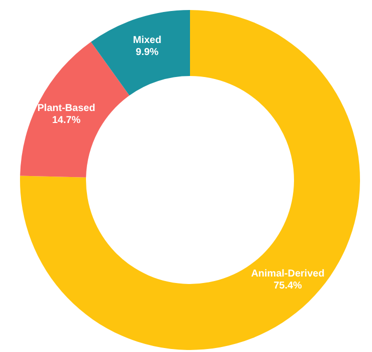 This screenshot has height=352, width=372. What do you see at coordinates (288, 286) in the screenshot?
I see `data-label: 75.4%` at bounding box center [288, 286].